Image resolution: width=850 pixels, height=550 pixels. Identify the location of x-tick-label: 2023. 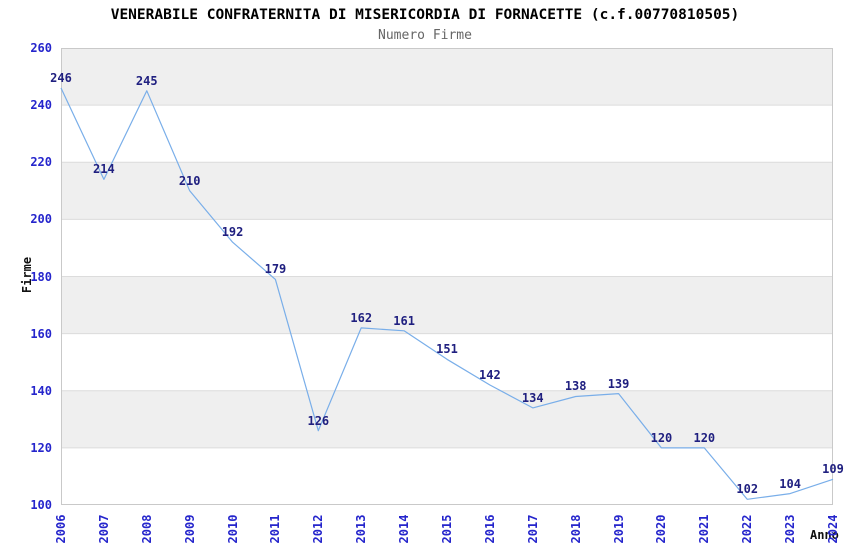
(790, 529).